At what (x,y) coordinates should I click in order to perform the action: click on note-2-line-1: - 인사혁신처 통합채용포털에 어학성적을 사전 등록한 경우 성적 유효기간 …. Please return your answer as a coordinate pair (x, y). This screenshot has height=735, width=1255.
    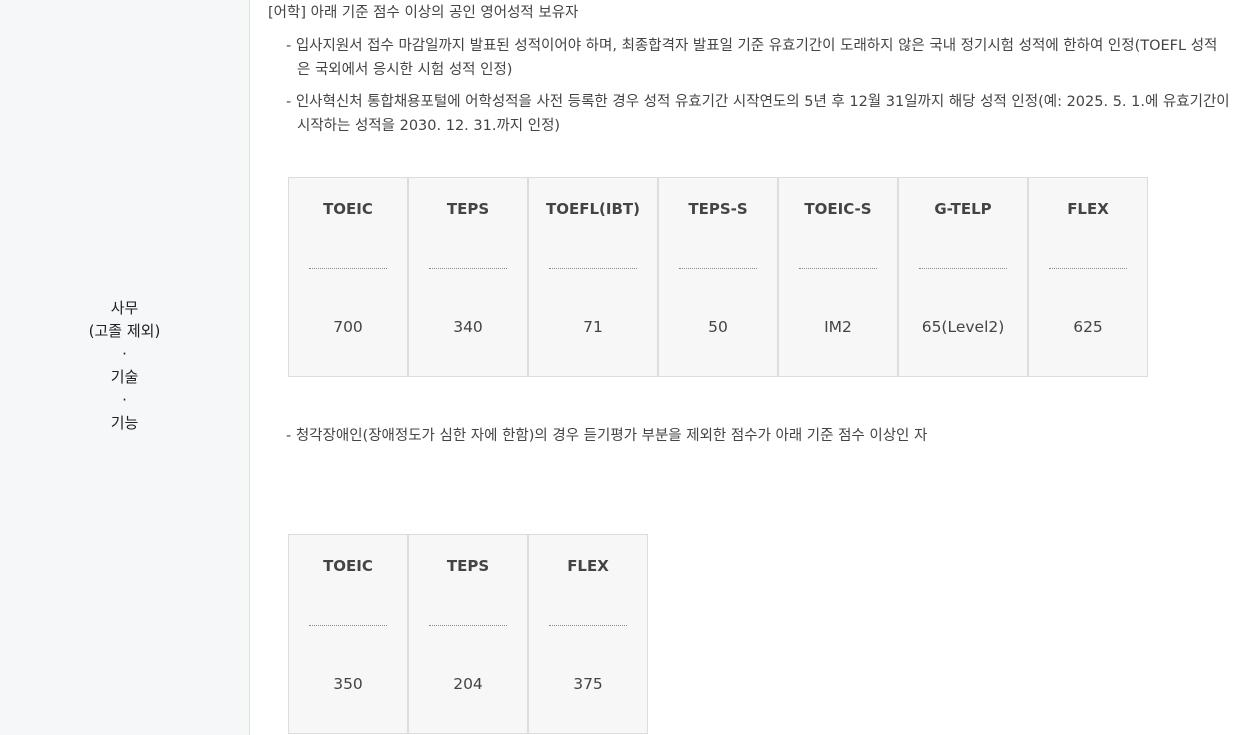
    Looking at the image, I should click on (758, 102).